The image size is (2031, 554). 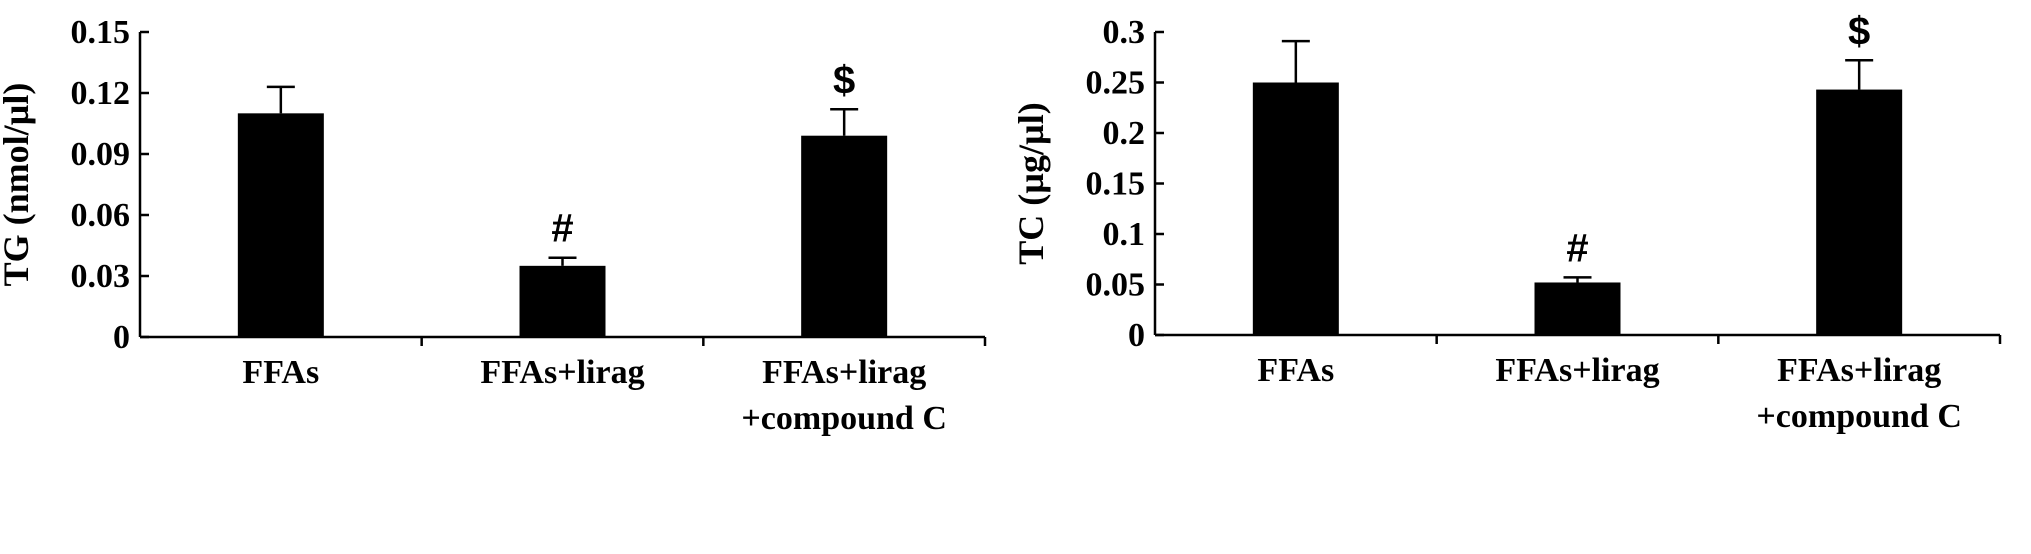 What do you see at coordinates (101, 215) in the screenshot?
I see `y-tick-label: 0.06` at bounding box center [101, 215].